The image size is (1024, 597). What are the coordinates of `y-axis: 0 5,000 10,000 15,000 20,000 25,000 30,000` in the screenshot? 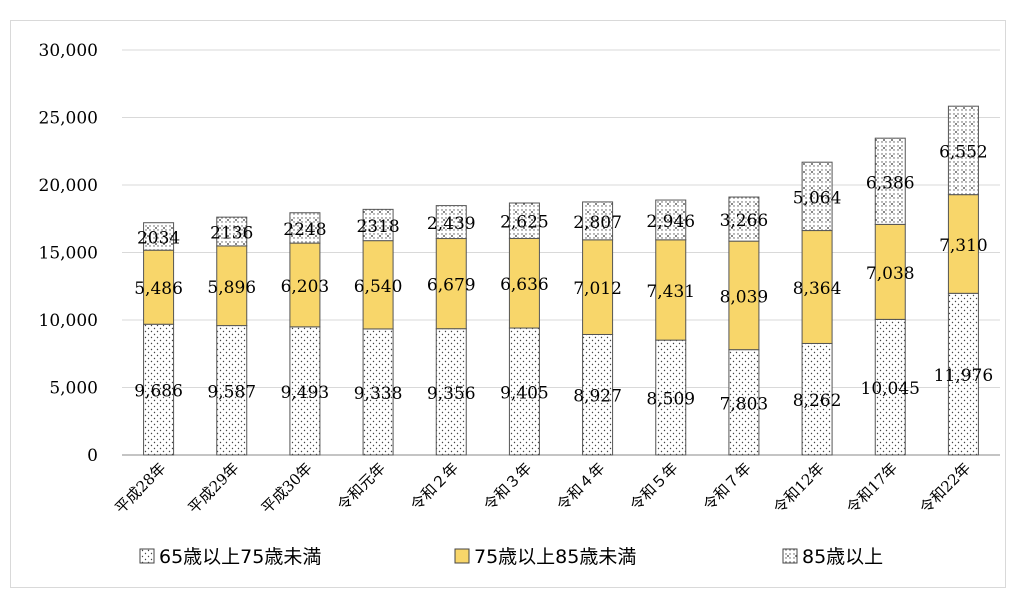 It's located at (68, 253).